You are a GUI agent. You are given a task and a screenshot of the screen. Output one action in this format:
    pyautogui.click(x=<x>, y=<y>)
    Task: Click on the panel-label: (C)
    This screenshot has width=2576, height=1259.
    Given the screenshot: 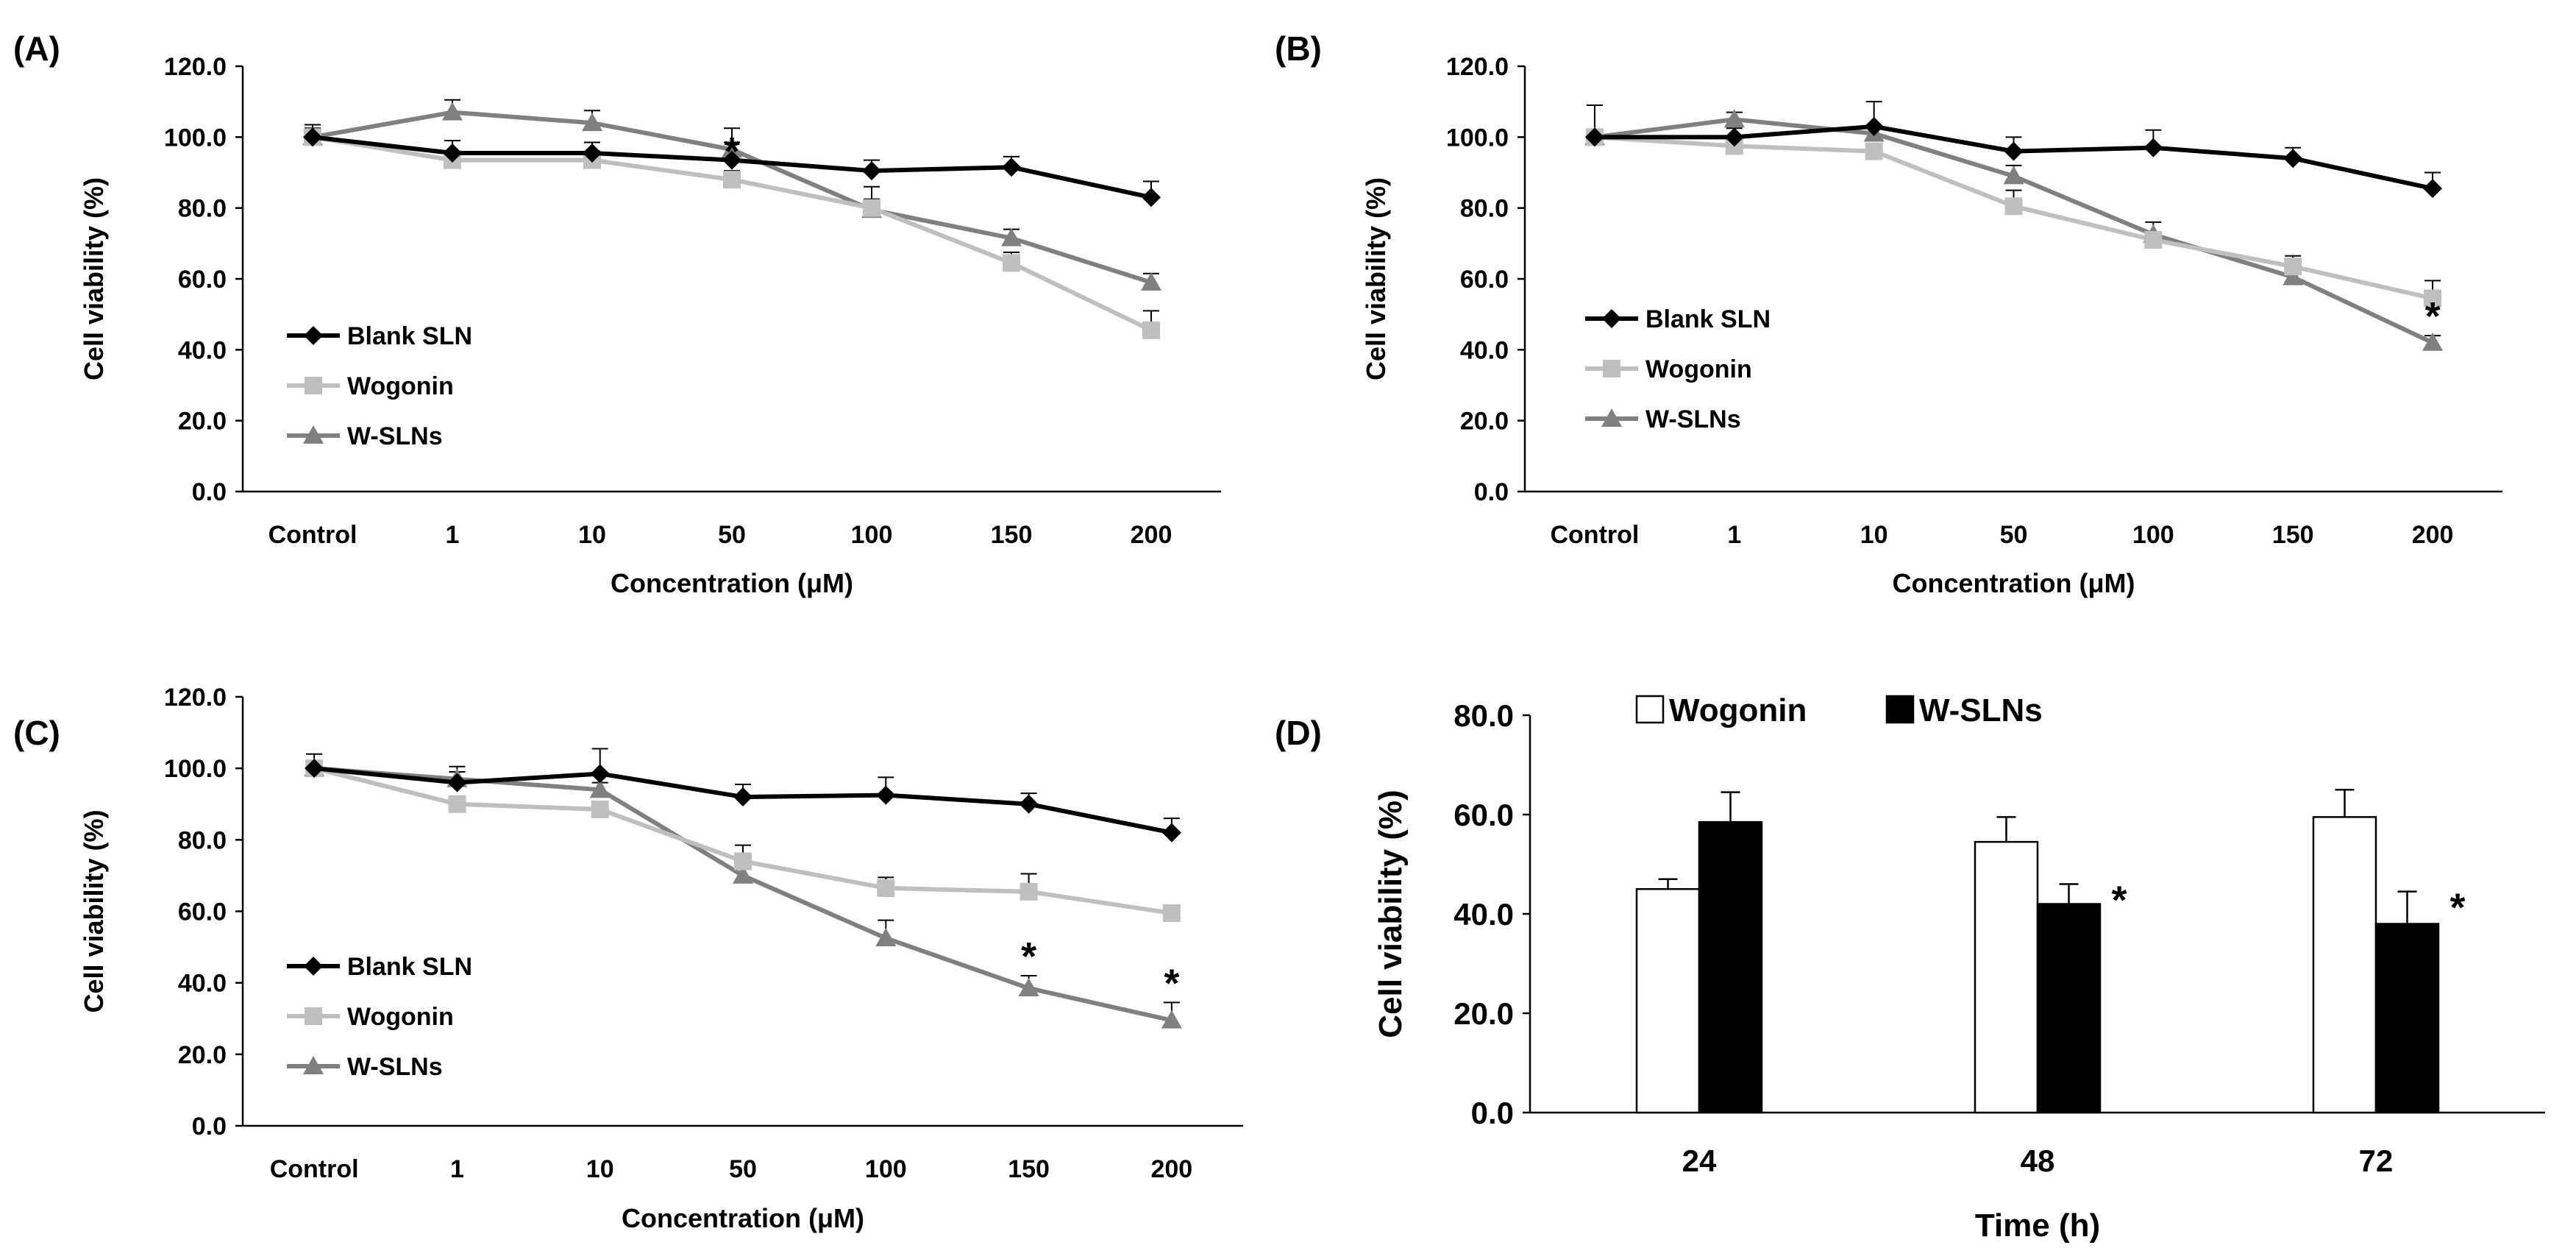 What is the action you would take?
    pyautogui.click(x=36, y=733)
    